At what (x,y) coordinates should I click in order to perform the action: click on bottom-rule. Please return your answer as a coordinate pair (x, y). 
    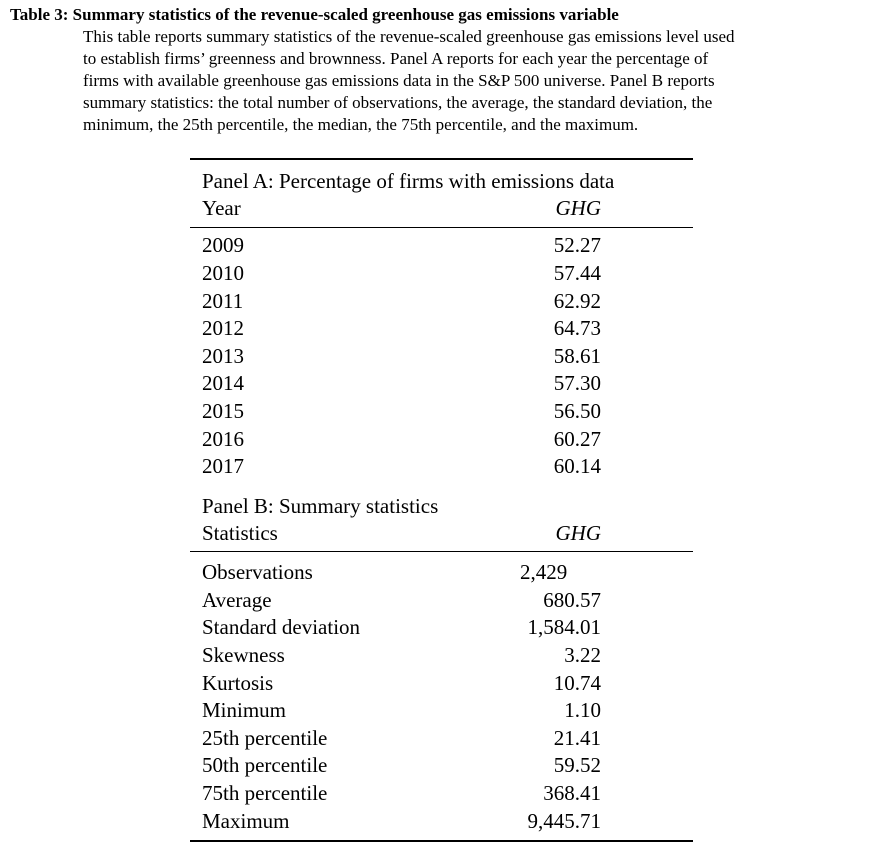
    Looking at the image, I should click on (441, 841).